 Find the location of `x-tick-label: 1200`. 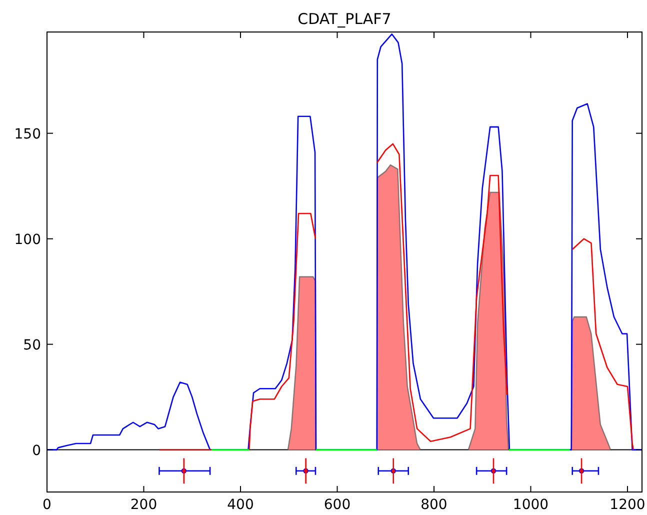

x-tick-label: 1200 is located at coordinates (628, 505).